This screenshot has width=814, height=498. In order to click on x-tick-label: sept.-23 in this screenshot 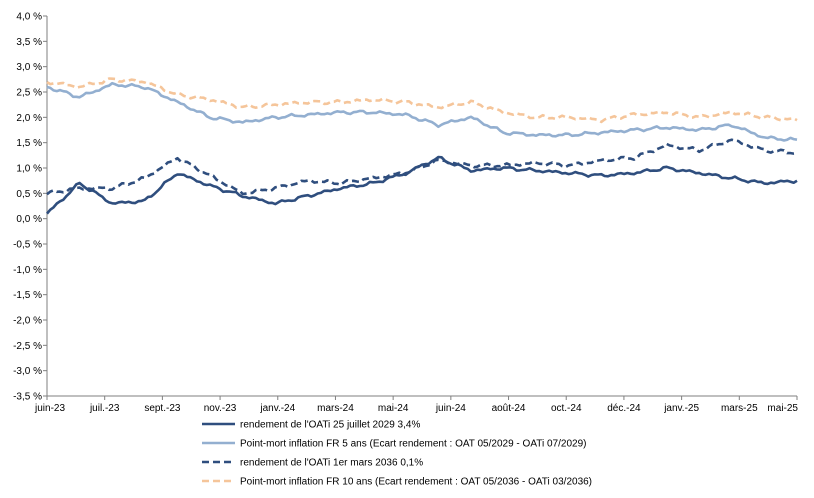, I will do `click(162, 408)`.